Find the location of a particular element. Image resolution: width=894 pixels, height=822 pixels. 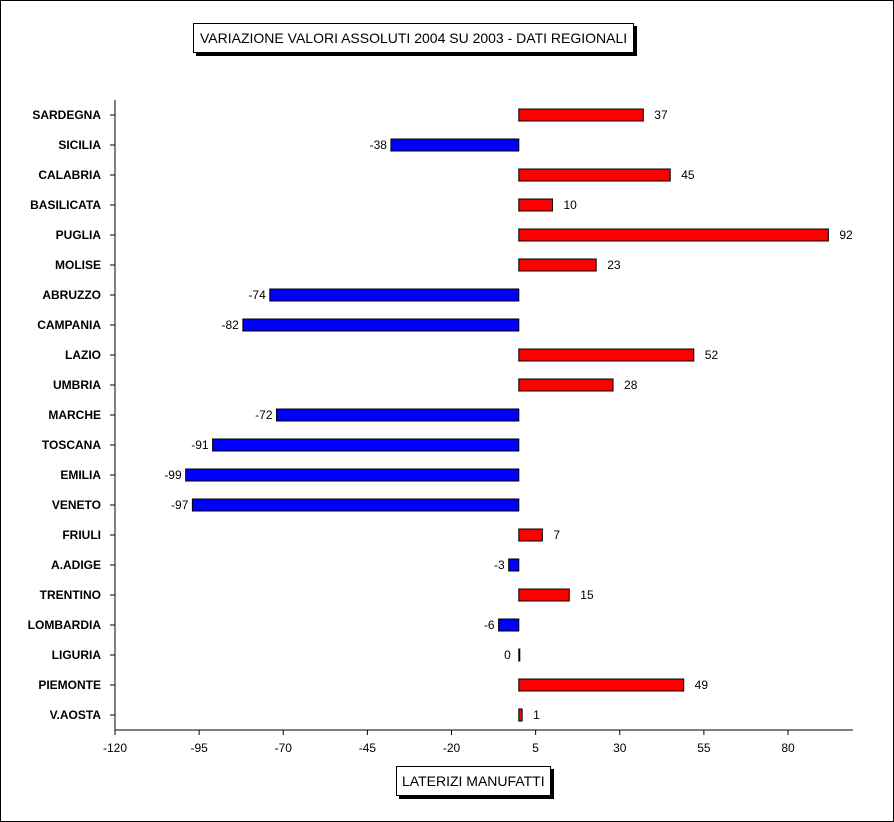

data-label: 0 is located at coordinates (507, 655).